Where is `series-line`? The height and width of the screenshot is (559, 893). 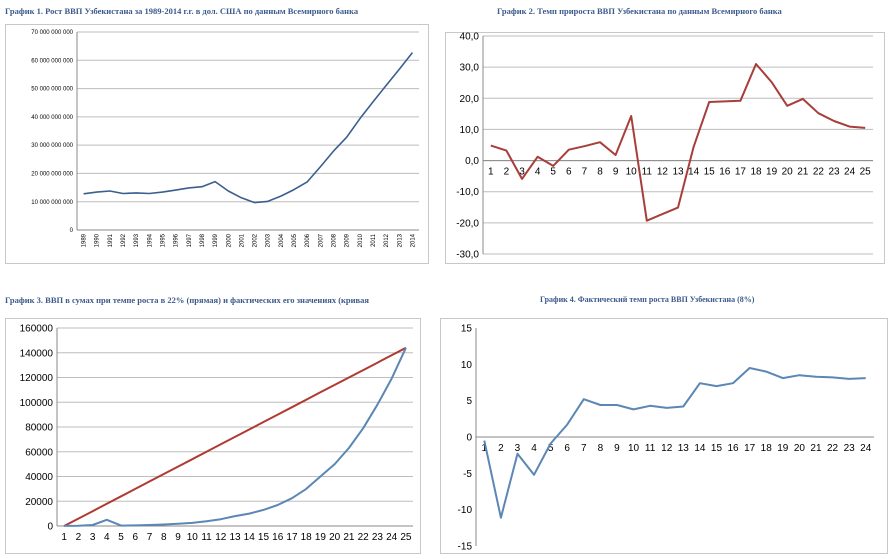 series-line is located at coordinates (235, 437).